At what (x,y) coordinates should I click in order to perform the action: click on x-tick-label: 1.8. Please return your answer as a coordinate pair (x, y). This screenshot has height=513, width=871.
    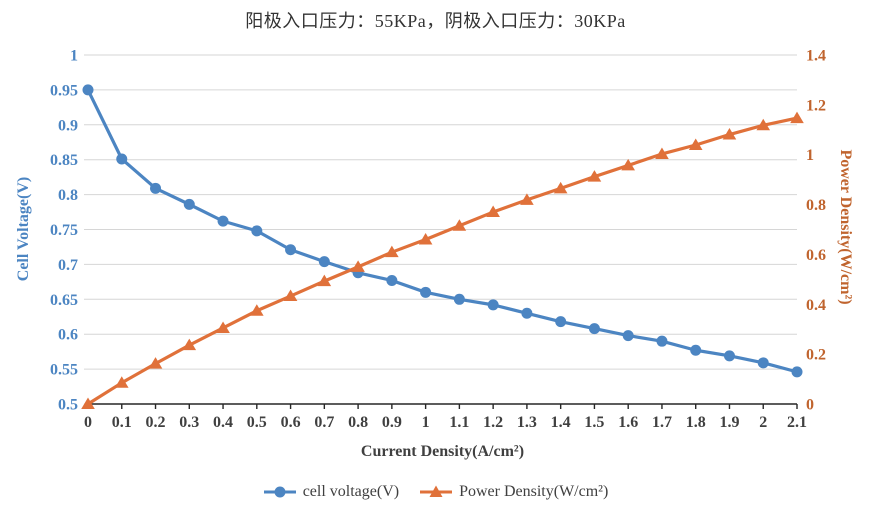
    Looking at the image, I should click on (696, 422).